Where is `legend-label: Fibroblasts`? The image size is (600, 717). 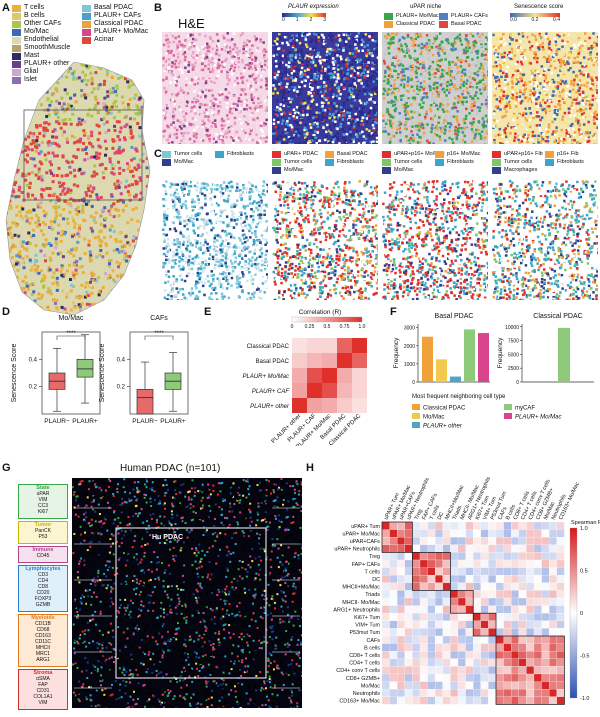 legend-label: Fibroblasts is located at coordinates (460, 162).